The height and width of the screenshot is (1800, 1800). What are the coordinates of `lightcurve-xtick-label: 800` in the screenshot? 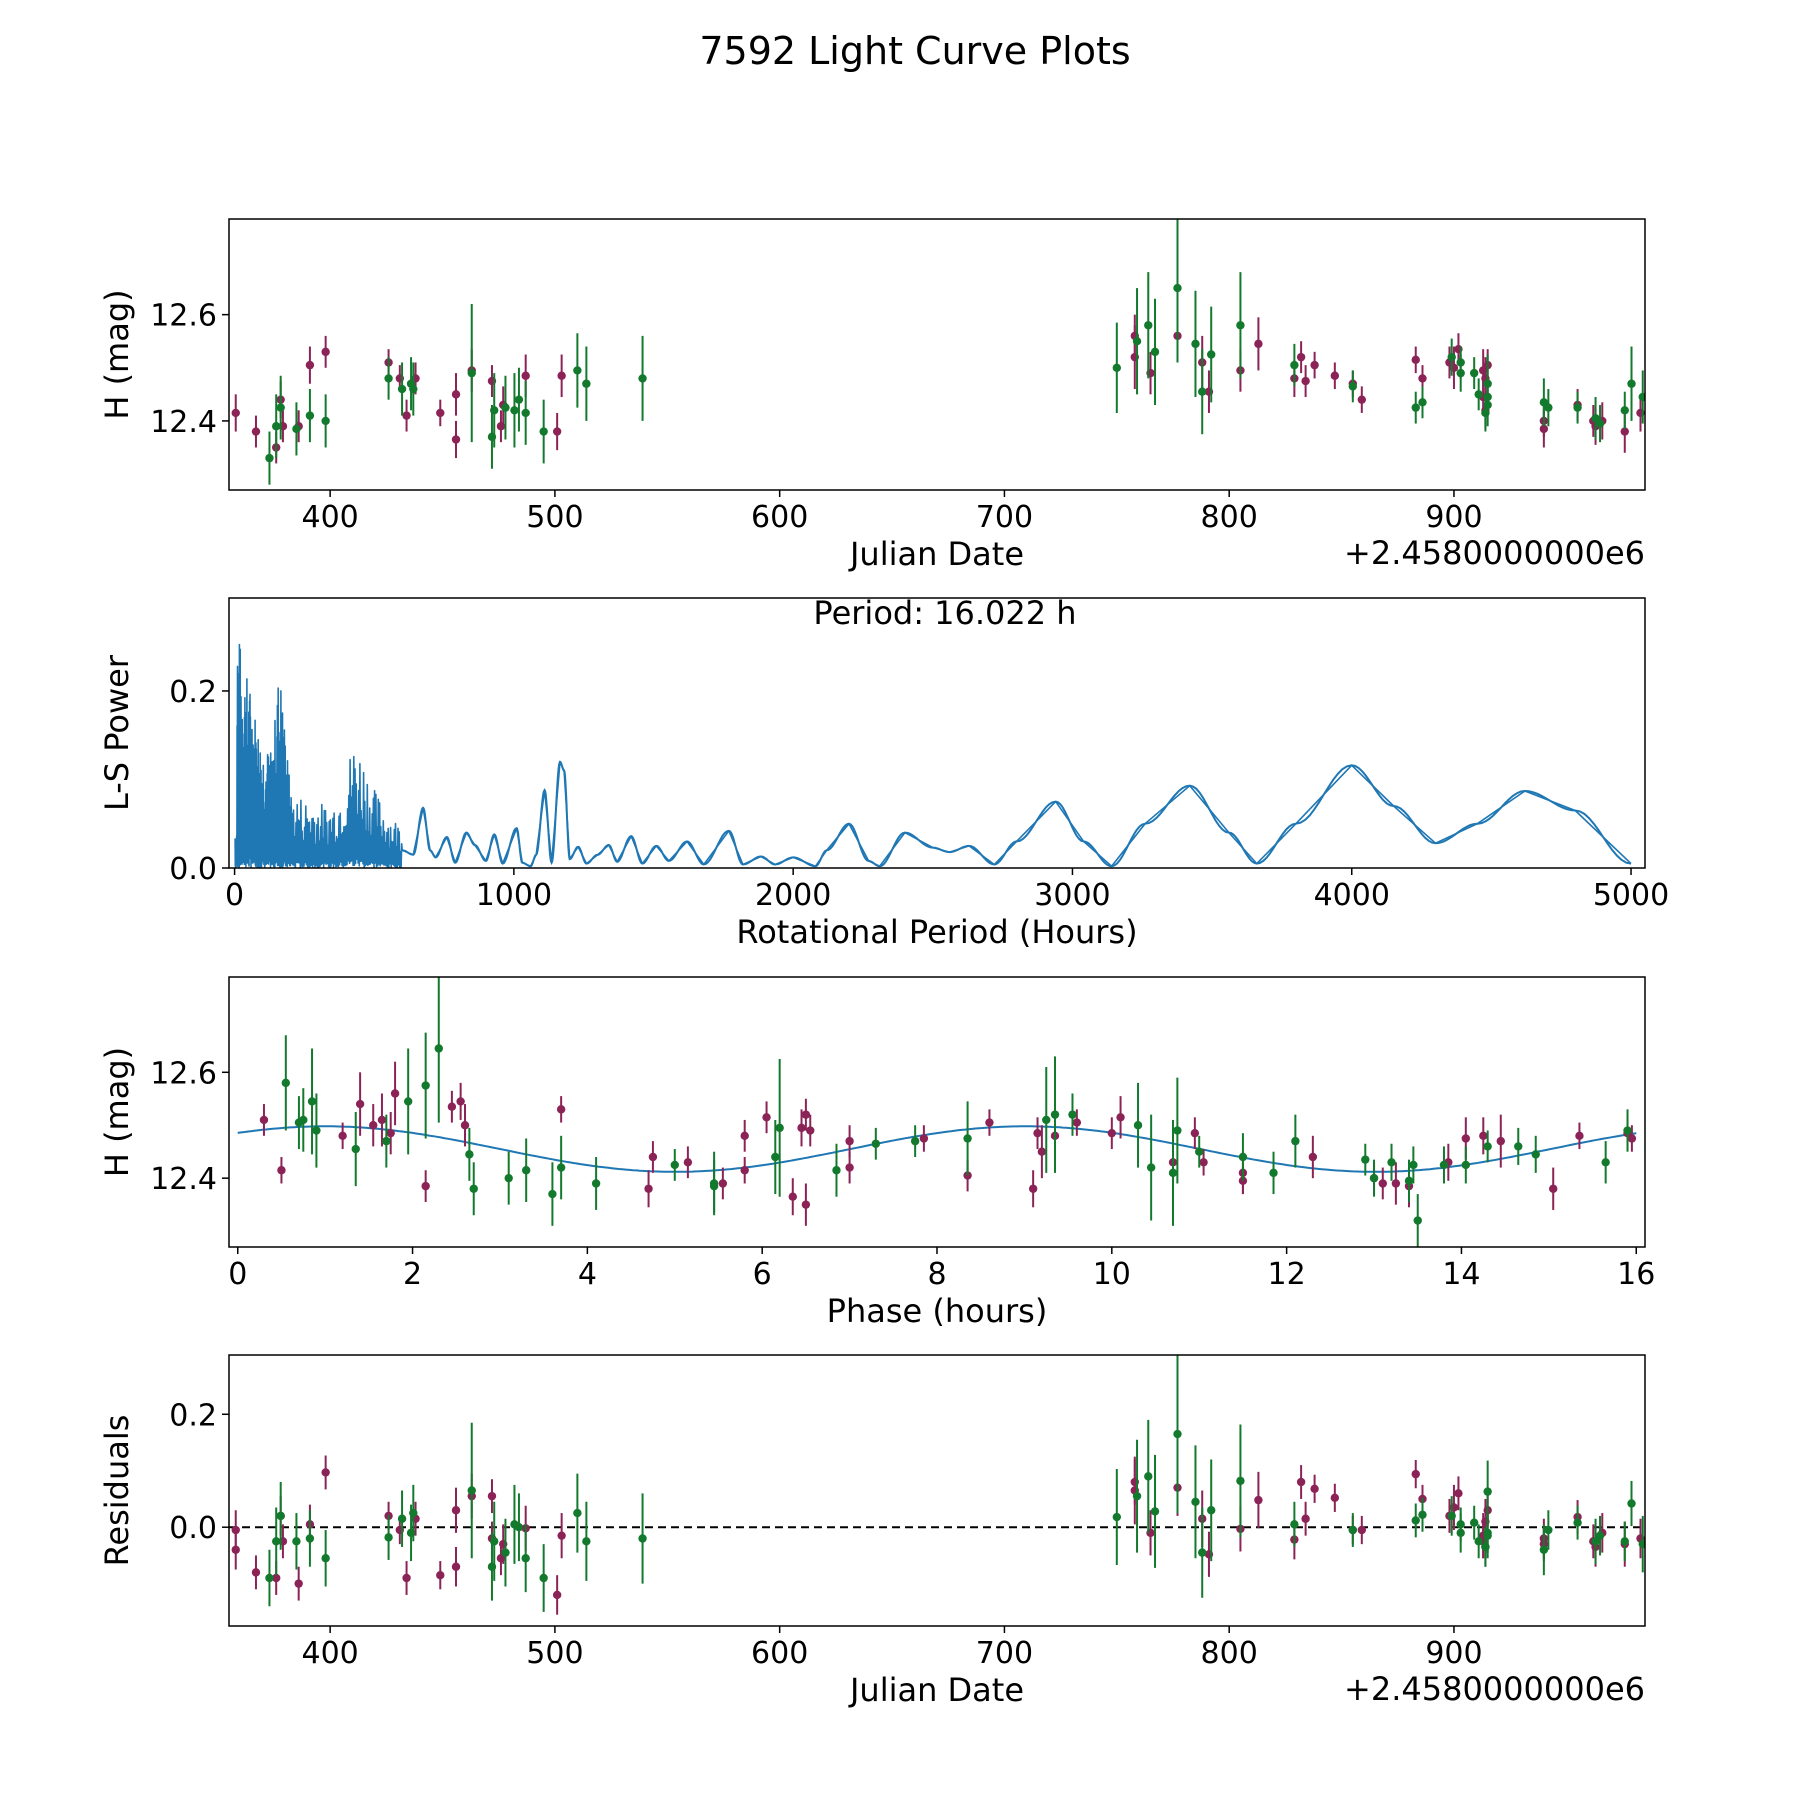 It's located at (1229, 517).